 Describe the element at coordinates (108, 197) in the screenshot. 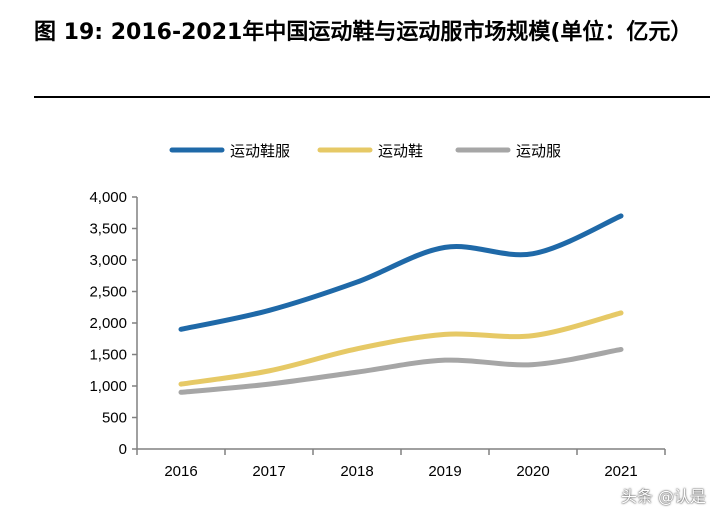

I see `y-tick-label: 4,000` at that location.